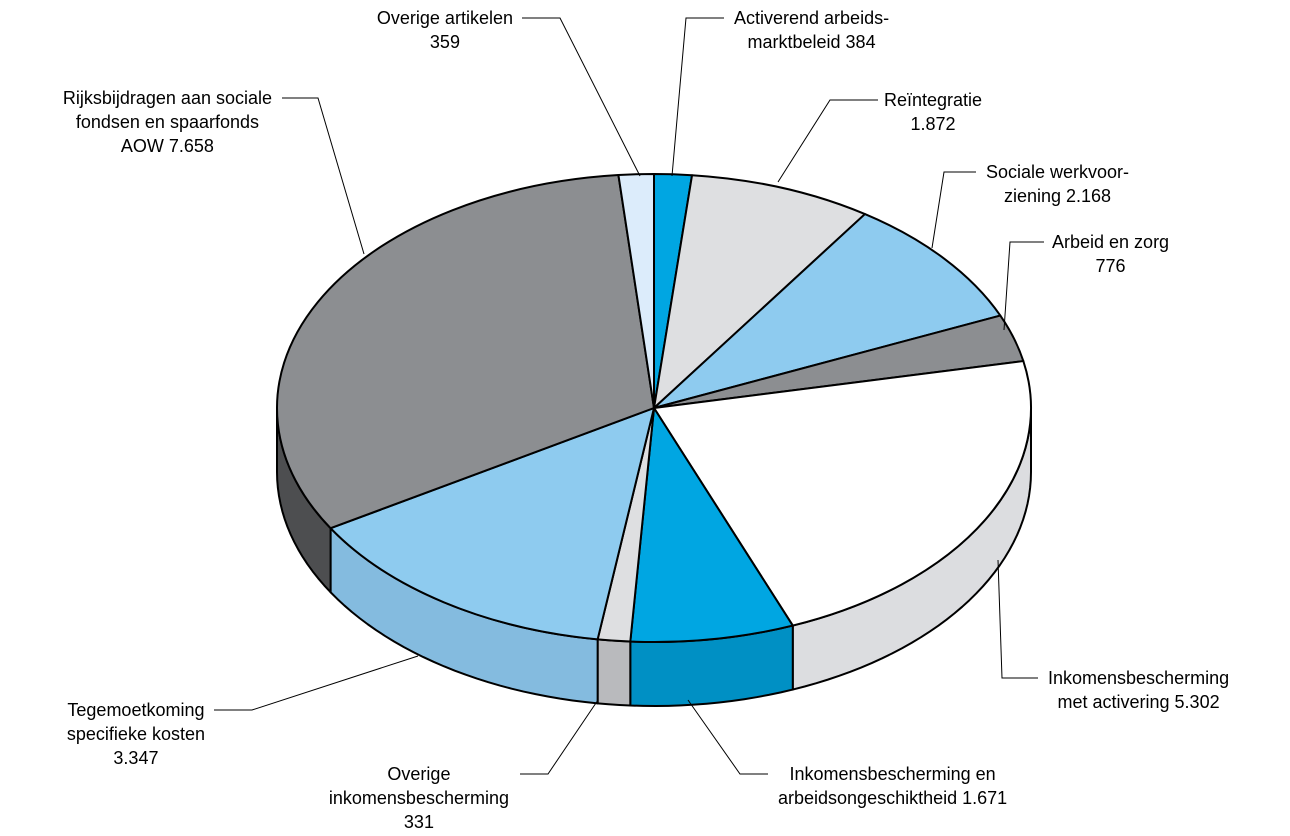  I want to click on slice-label-line: 1.872, so click(933, 124).